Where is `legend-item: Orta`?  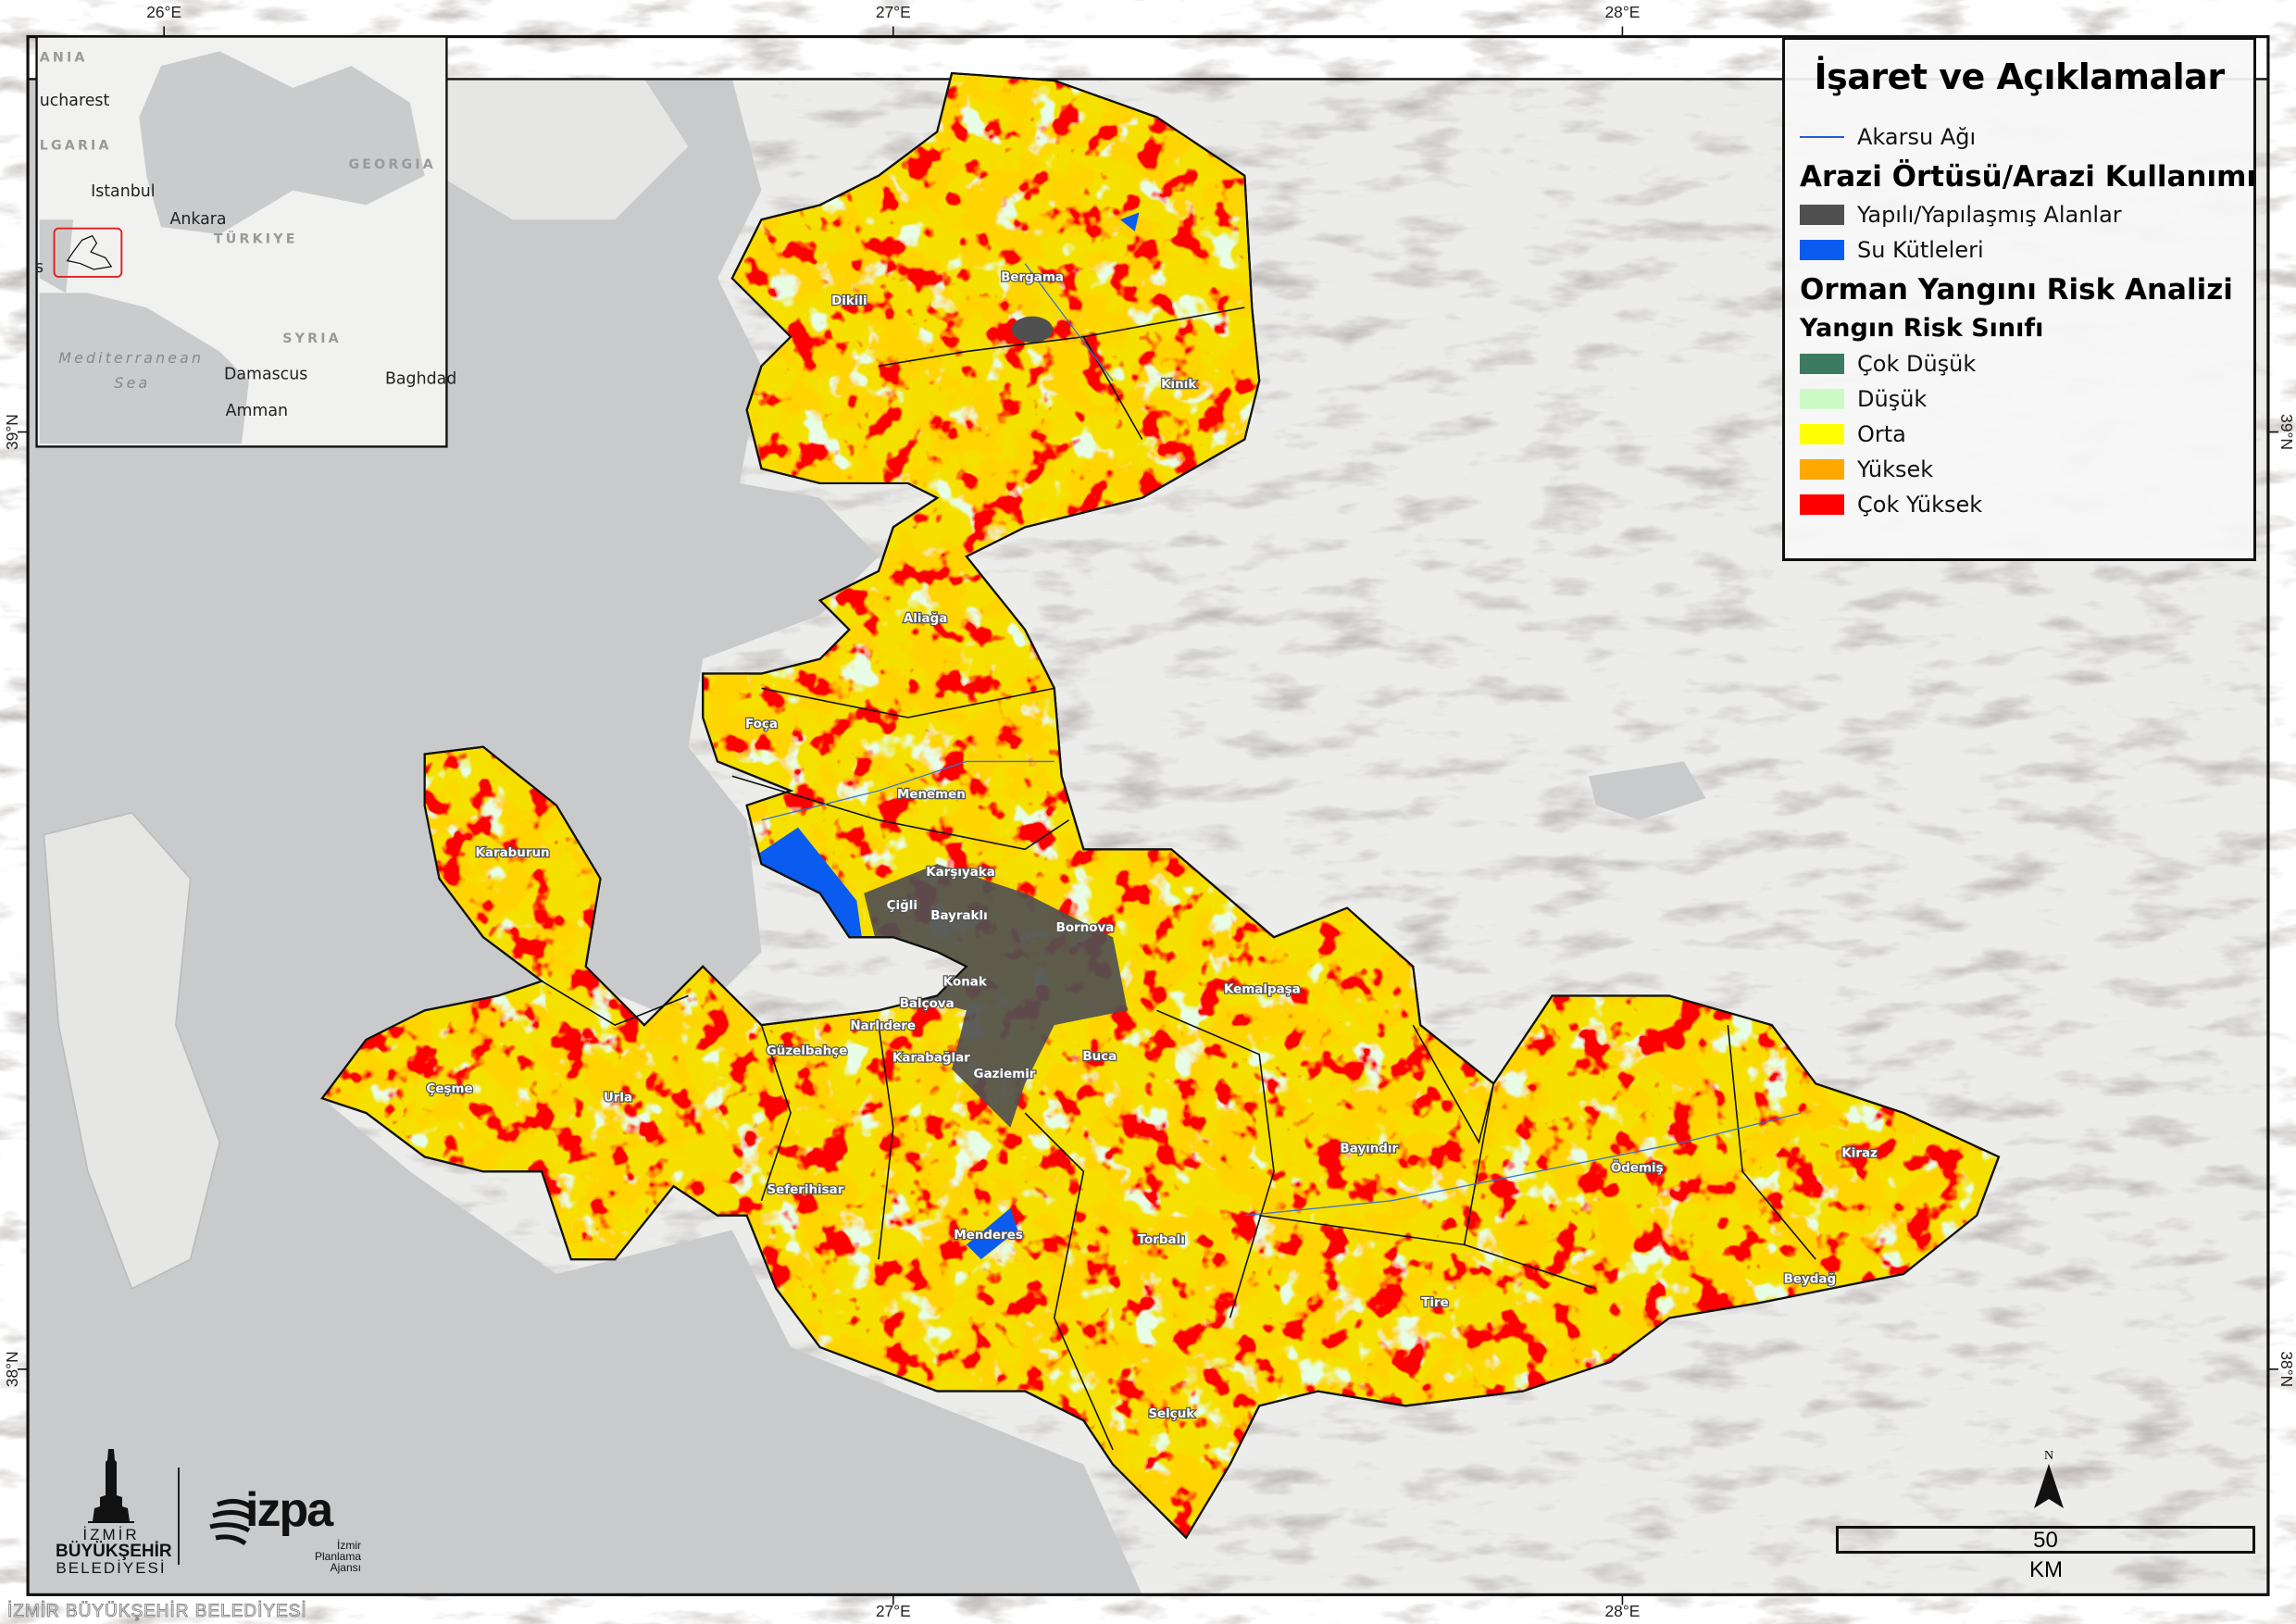
legend-item: Orta is located at coordinates (2026, 434).